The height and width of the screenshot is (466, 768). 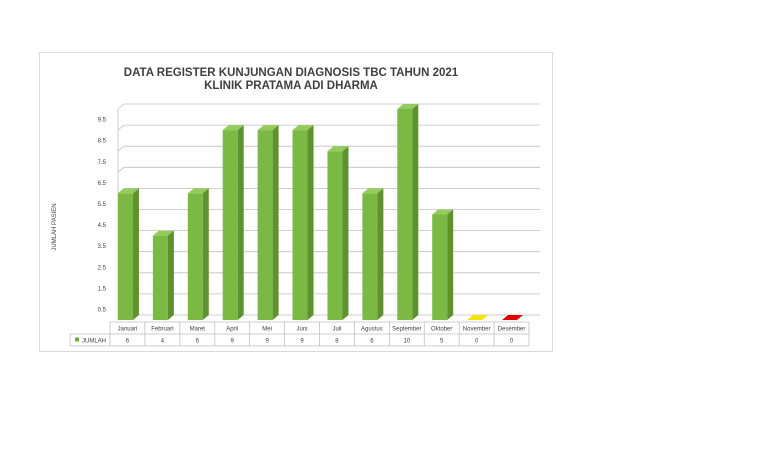 I want to click on data-label: 8, so click(x=337, y=342).